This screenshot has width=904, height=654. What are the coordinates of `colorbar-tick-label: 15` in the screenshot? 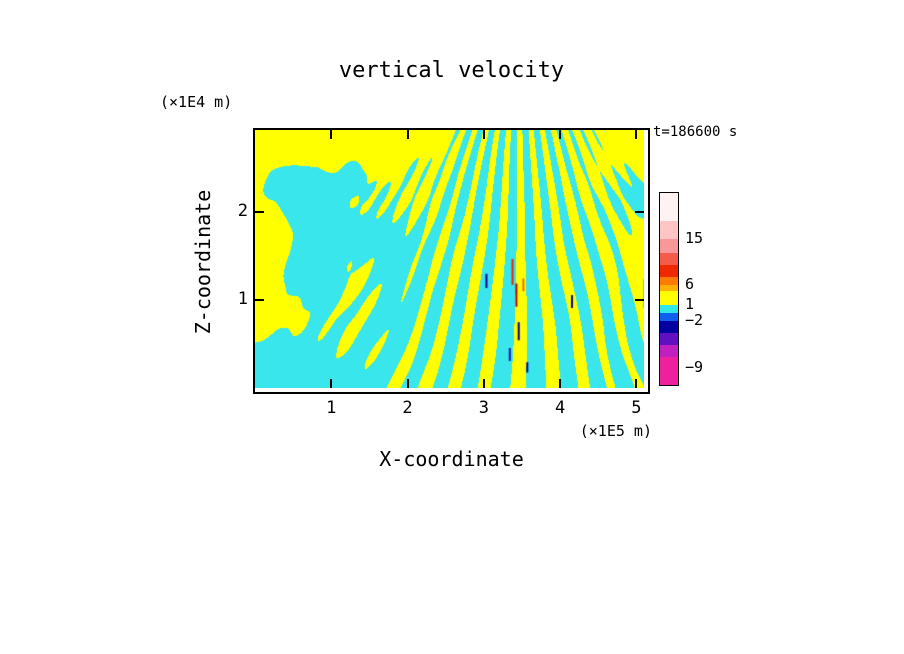 It's located at (694, 238).